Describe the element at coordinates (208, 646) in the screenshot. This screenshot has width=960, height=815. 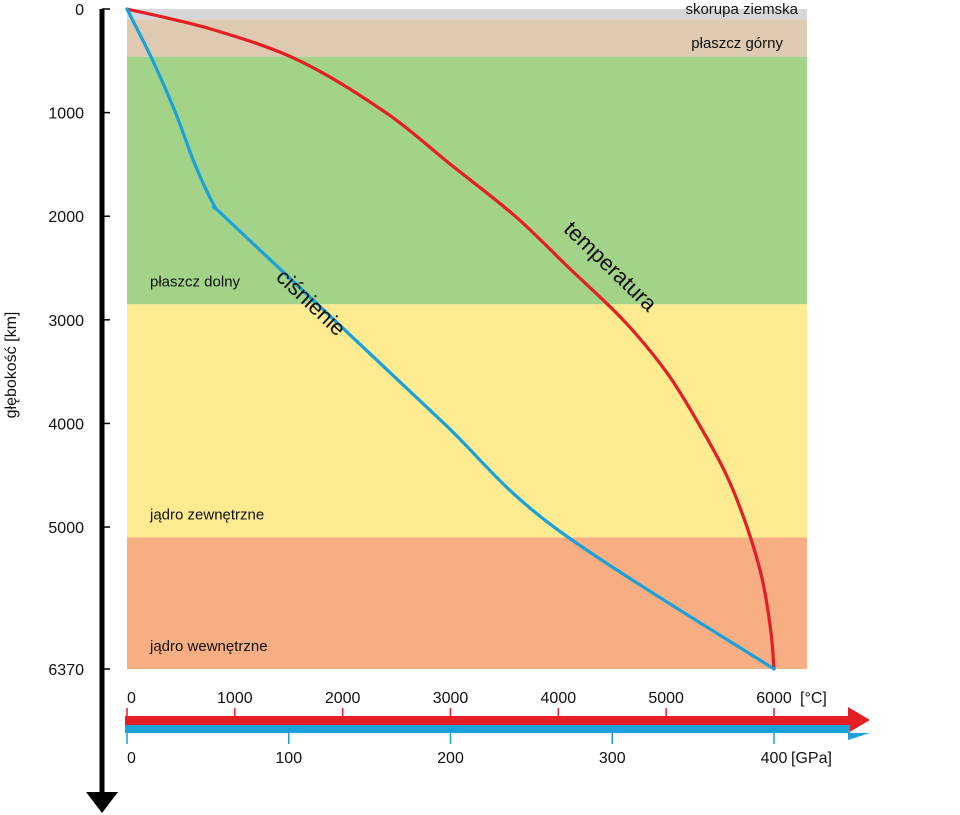
I see `layer-label-jadro-wewnetrzne: jądro wewnętrzne` at that location.